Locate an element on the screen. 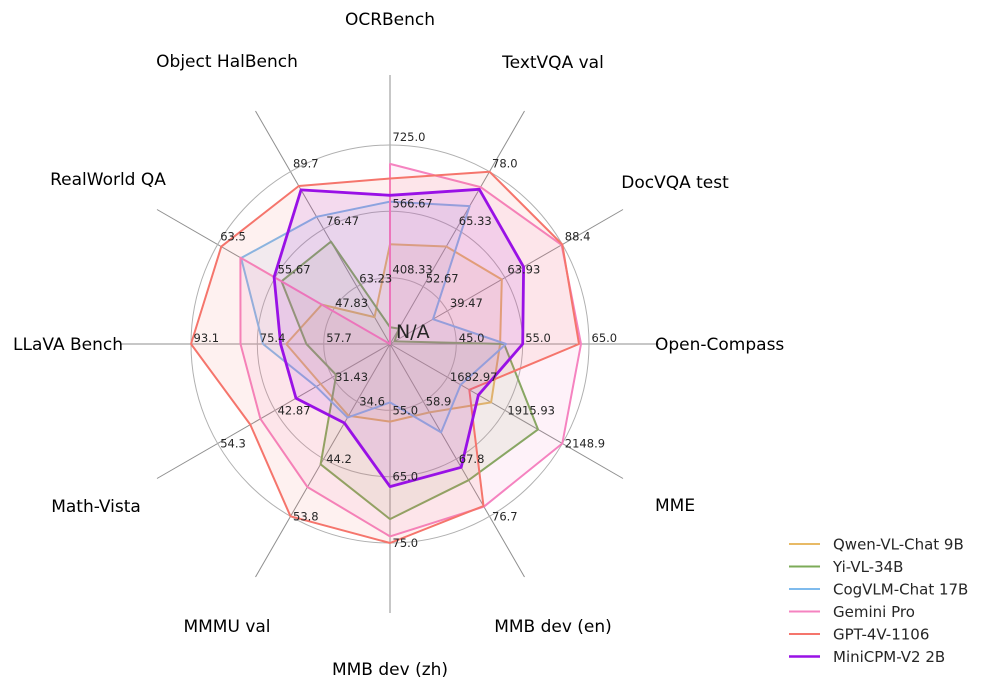  tick-label: 52.67 is located at coordinates (442, 279).